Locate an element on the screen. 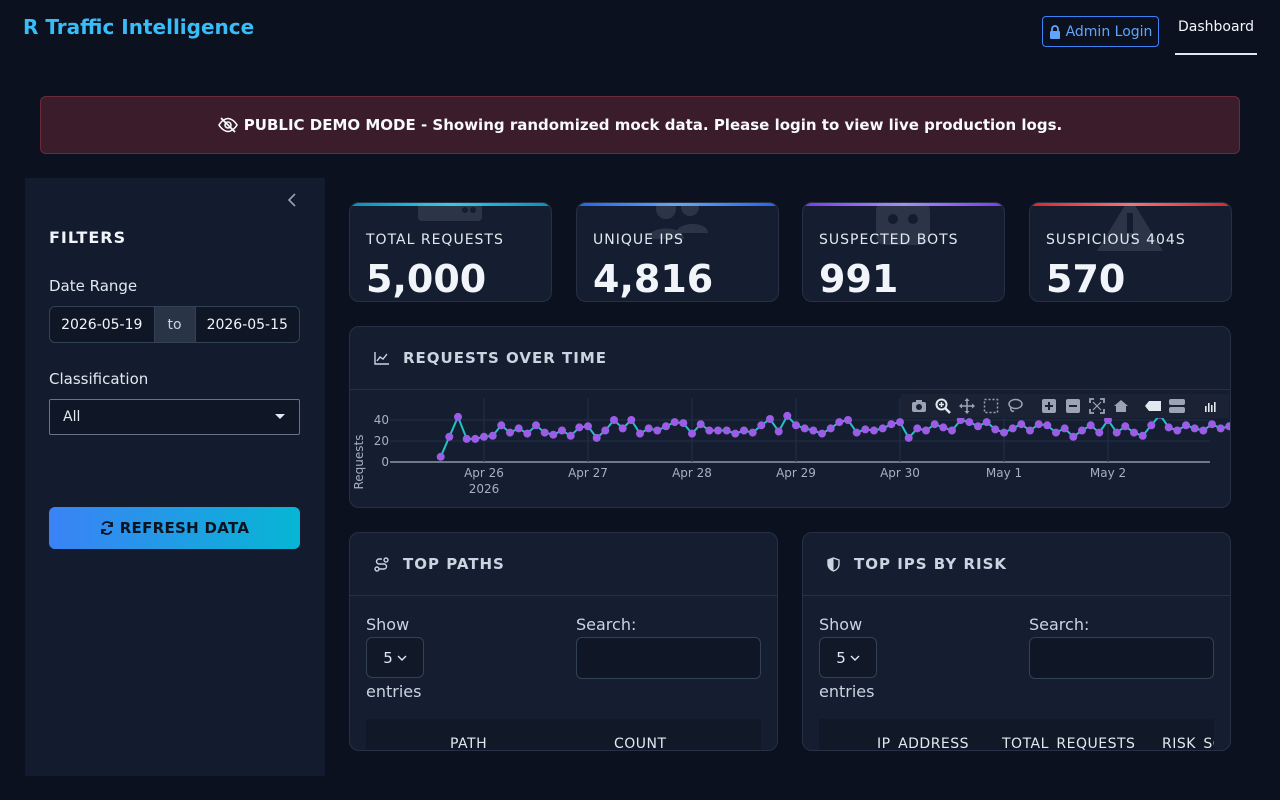 Image resolution: width=1280 pixels, height=800 pixels. column-header-risk-score: RISK_SCO is located at coordinates (1188, 743).